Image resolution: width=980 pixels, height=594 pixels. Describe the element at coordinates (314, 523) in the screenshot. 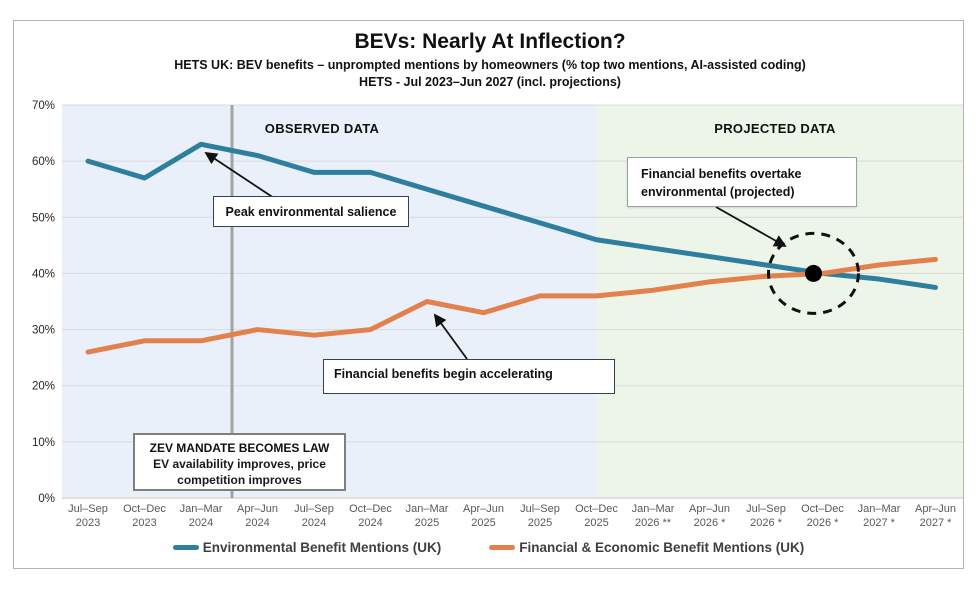

I see `x-axis-tick-year-4: 2024` at that location.